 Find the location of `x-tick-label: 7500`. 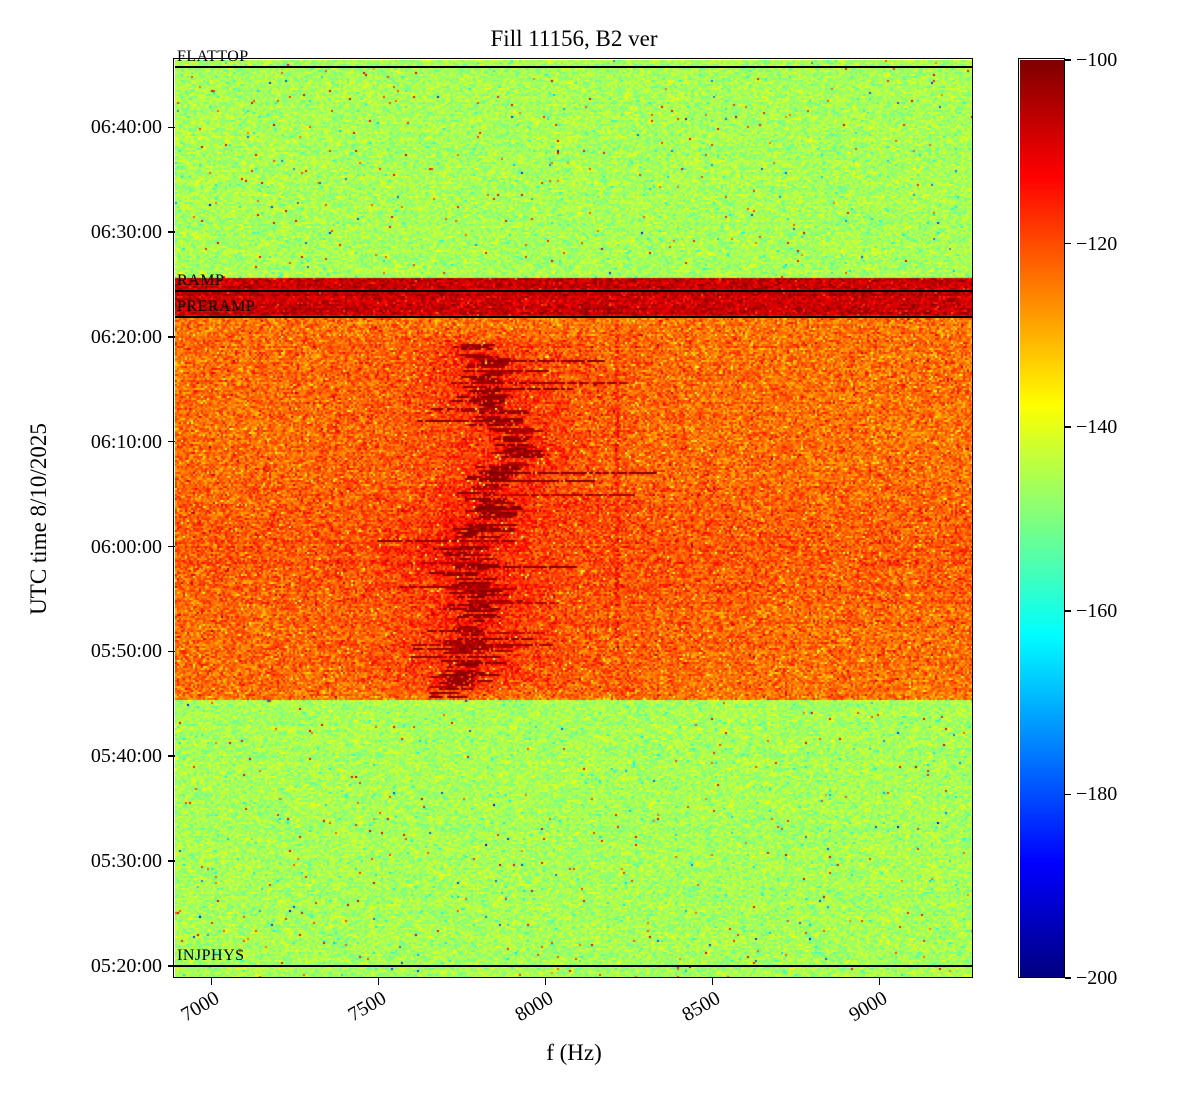

x-tick-label: 7500 is located at coordinates (367, 1007).